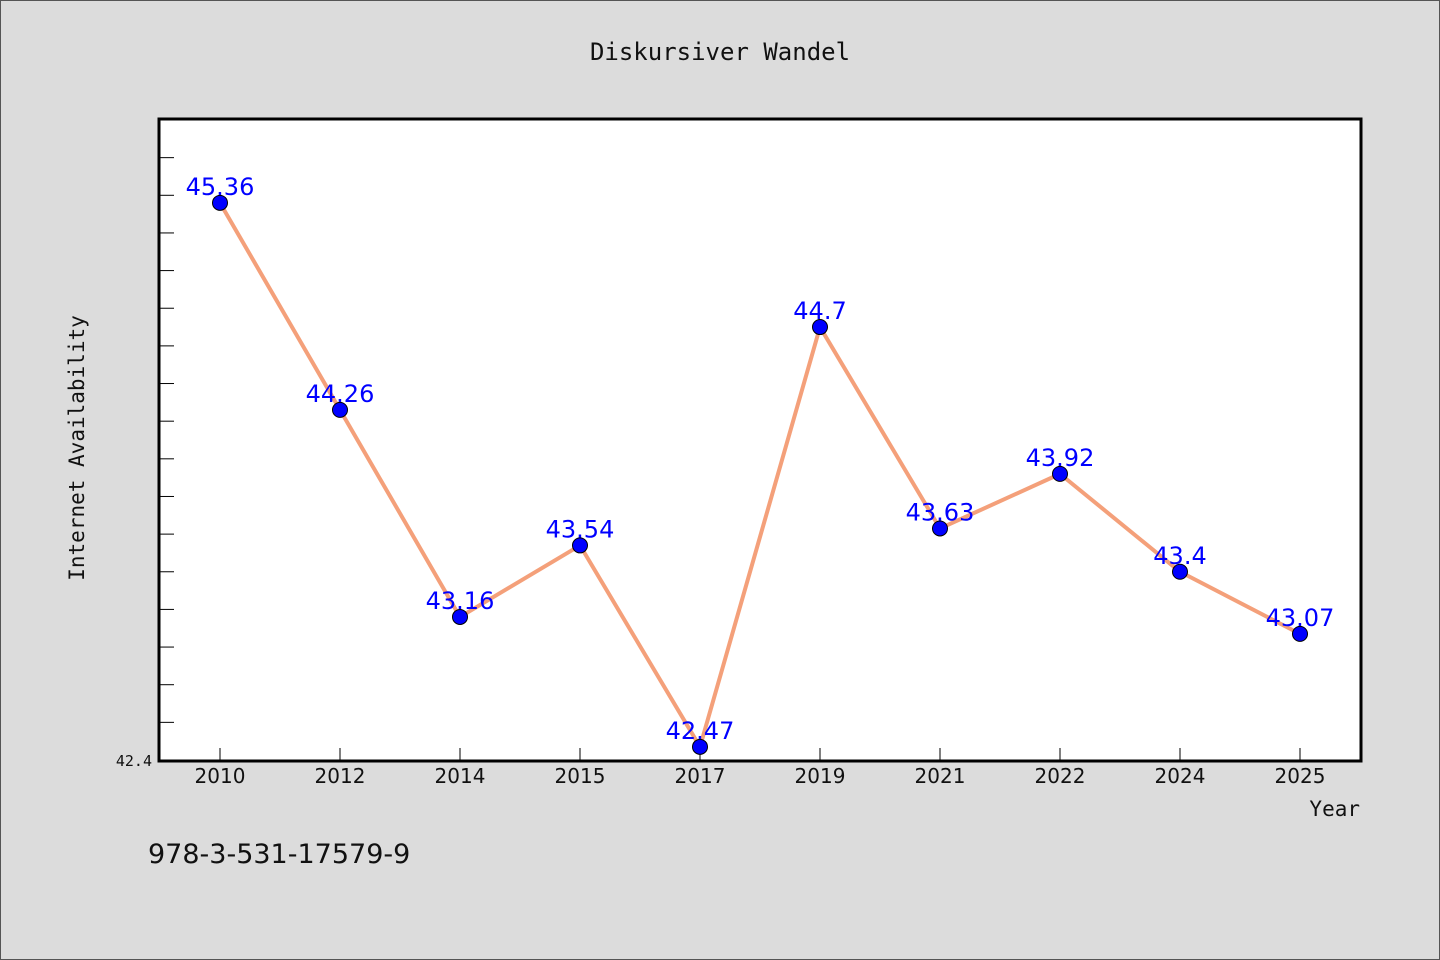  What do you see at coordinates (700, 776) in the screenshot?
I see `x-tick-label: 2017` at bounding box center [700, 776].